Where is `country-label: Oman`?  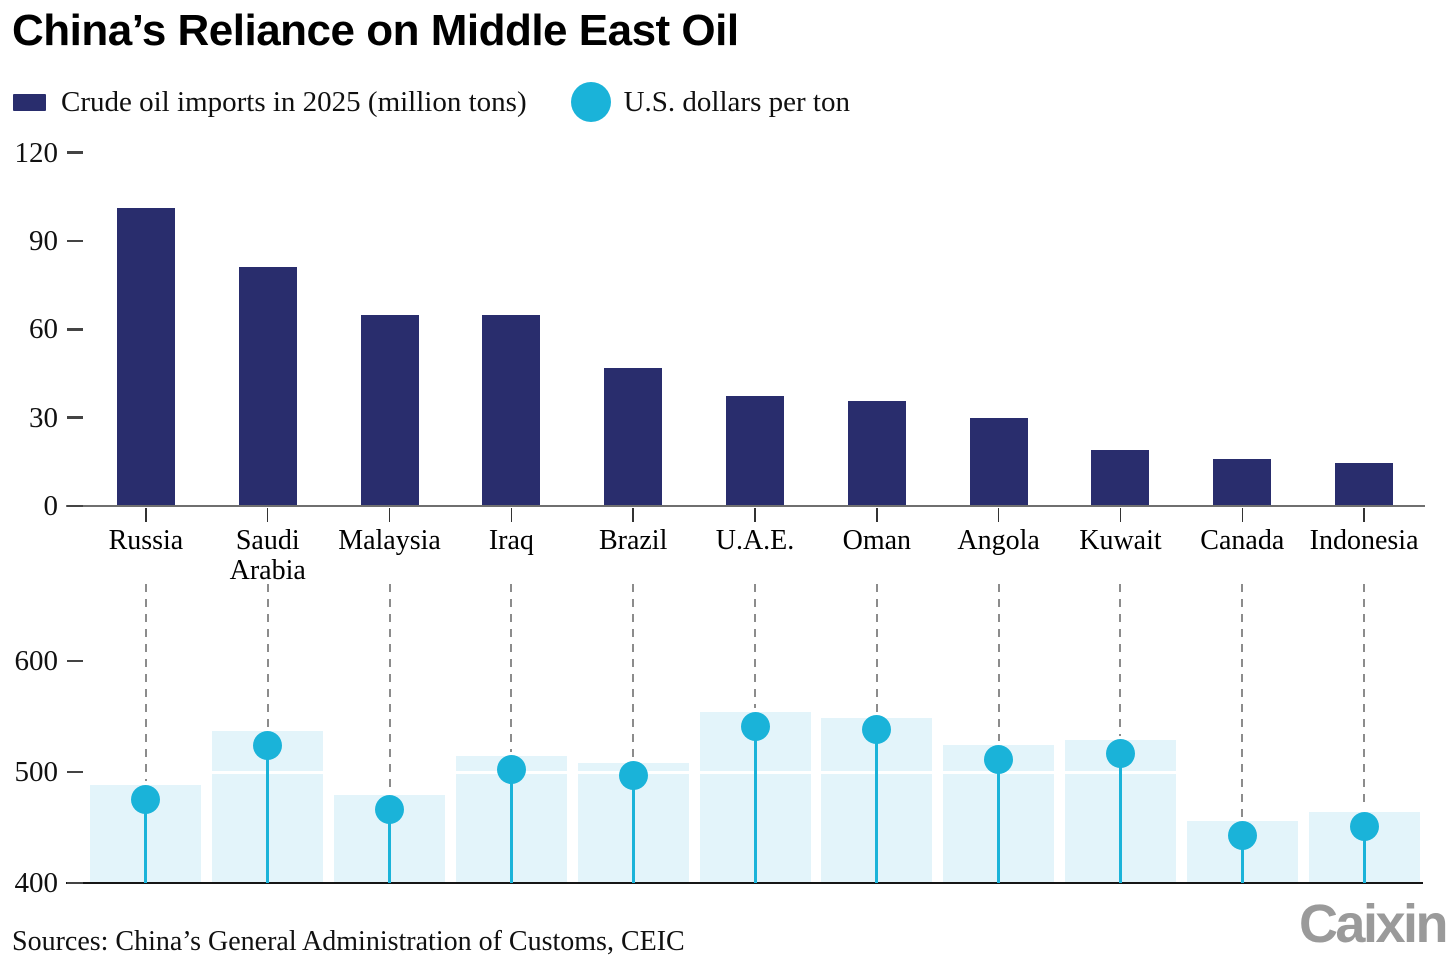 country-label: Oman is located at coordinates (877, 540).